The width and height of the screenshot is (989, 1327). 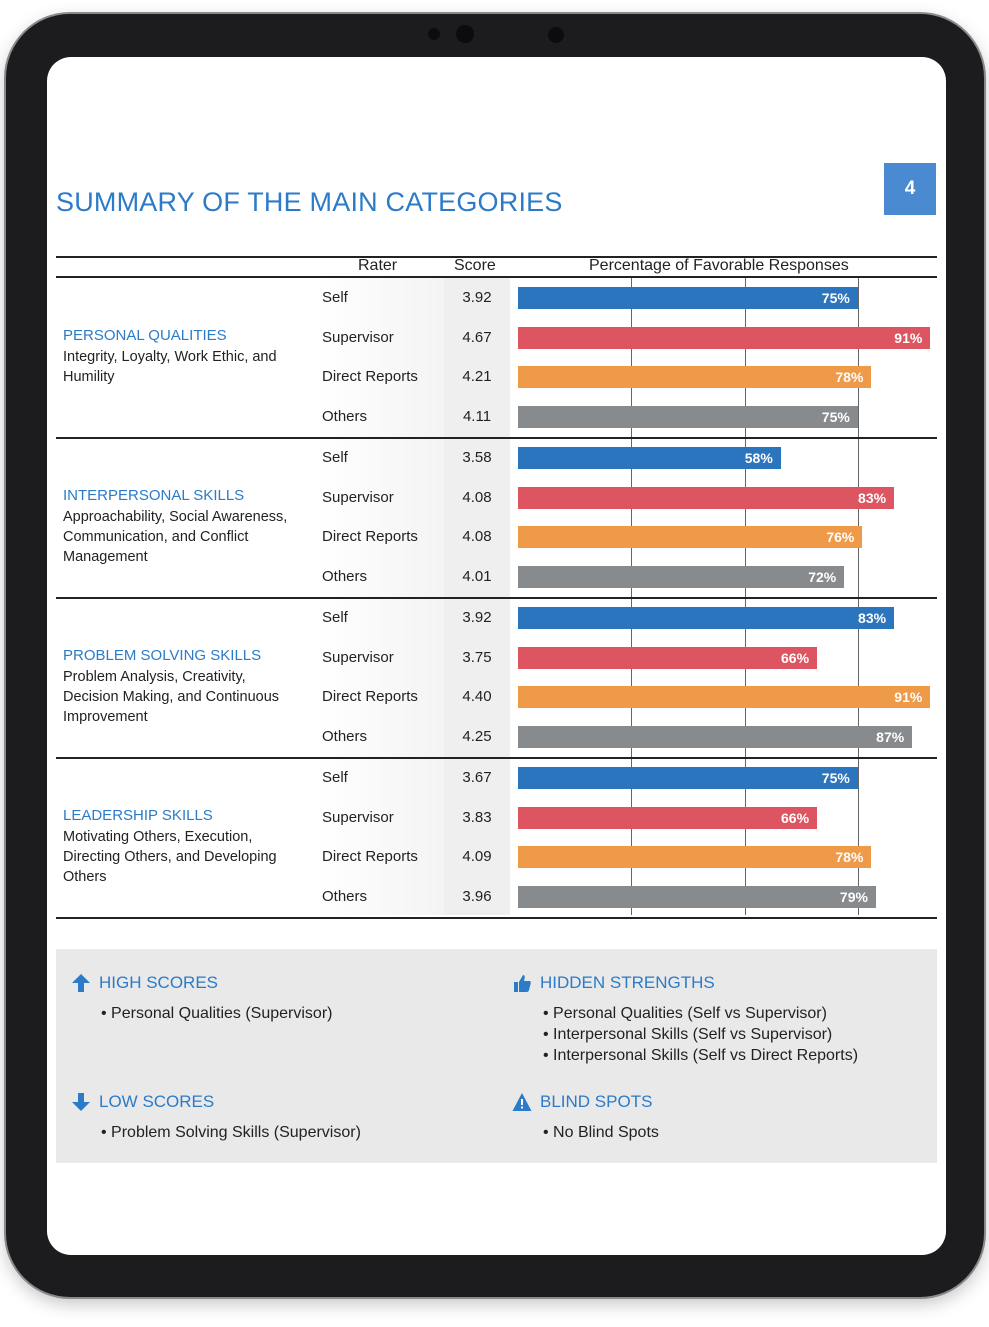 What do you see at coordinates (688, 416) in the screenshot?
I see `bar-others: 75%` at bounding box center [688, 416].